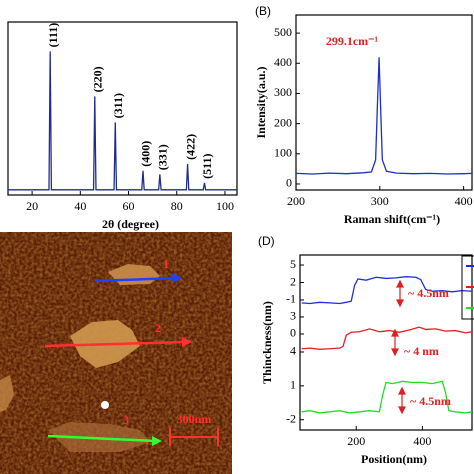 The height and width of the screenshot is (474, 474). Describe the element at coordinates (283, 122) in the screenshot. I see `y-tick-label: 200` at that location.